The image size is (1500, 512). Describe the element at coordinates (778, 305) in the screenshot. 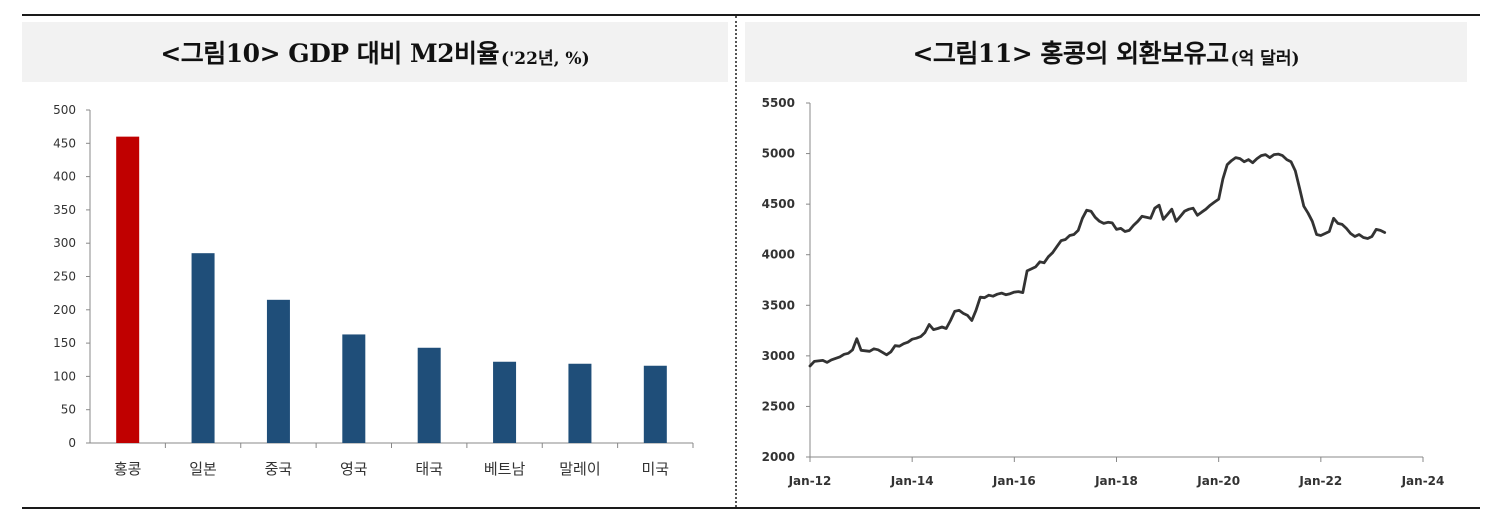

I see `y-tick-label: 3500` at that location.